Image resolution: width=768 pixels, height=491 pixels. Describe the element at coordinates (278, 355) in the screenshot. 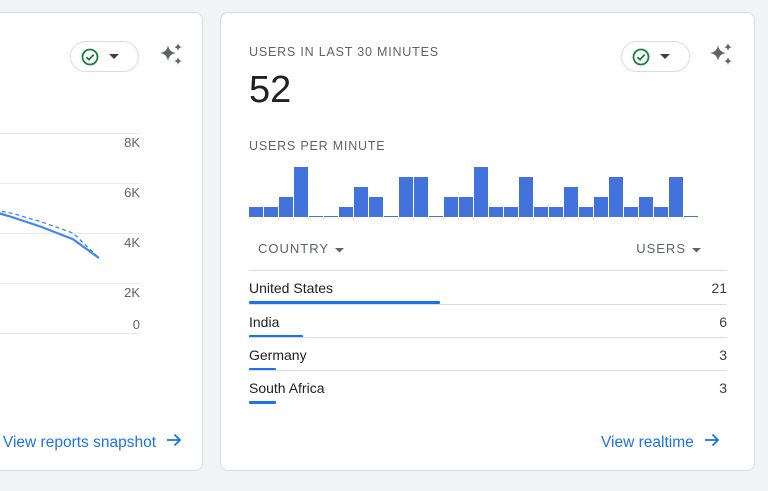

I see `country-name: Germany` at that location.